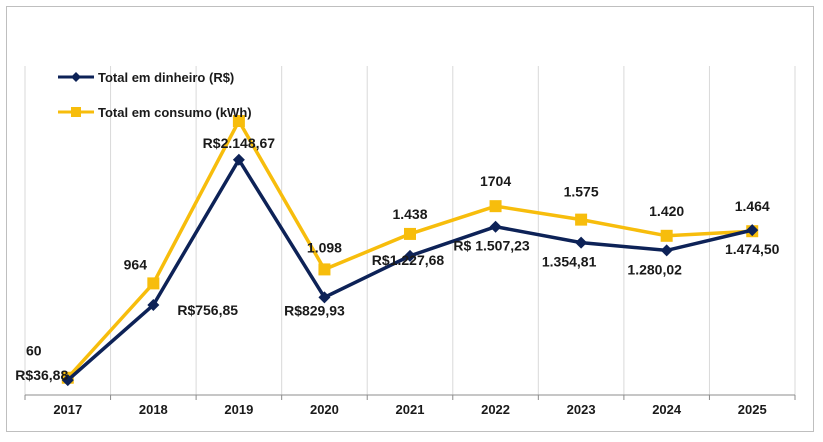  What do you see at coordinates (569, 262) in the screenshot?
I see `data-label: 1.354,81` at bounding box center [569, 262].